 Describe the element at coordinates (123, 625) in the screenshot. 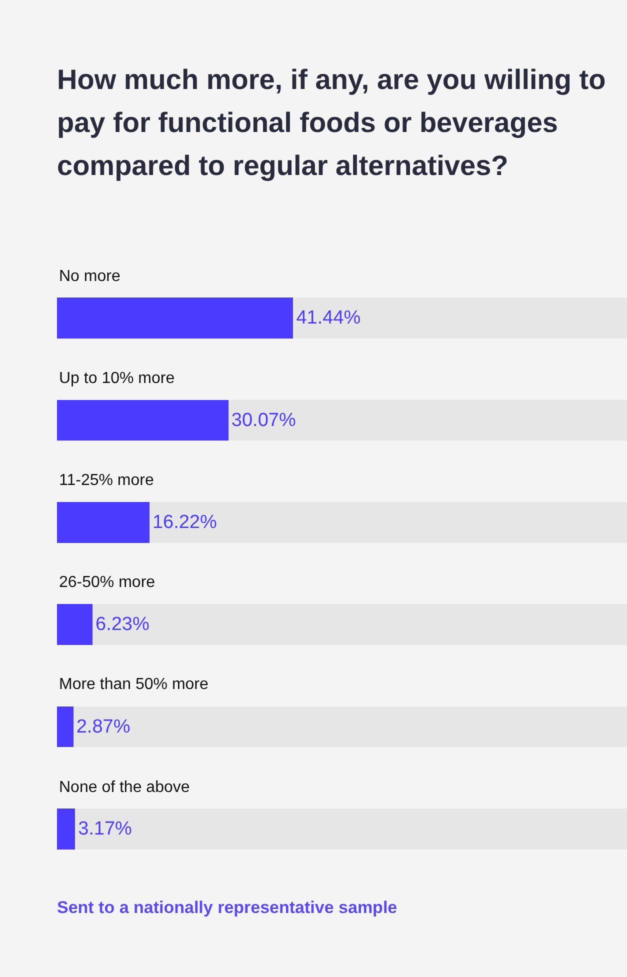

I see `data-label: 6.23%` at that location.